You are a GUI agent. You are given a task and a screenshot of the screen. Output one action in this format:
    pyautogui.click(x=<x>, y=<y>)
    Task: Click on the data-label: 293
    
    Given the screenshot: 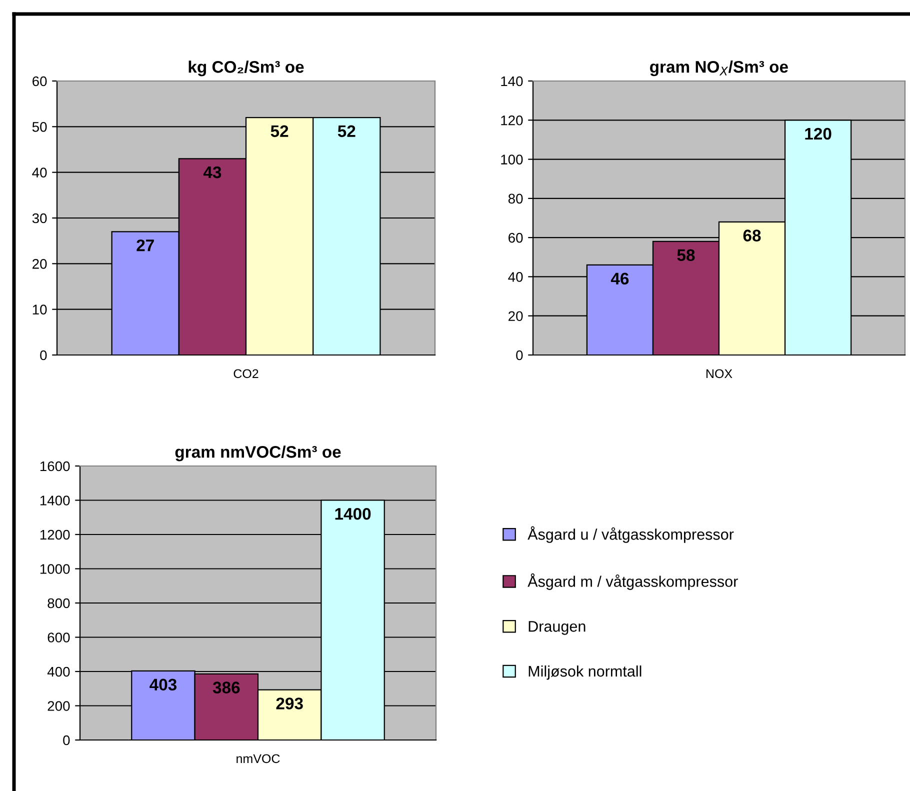 What is the action you would take?
    pyautogui.click(x=289, y=704)
    